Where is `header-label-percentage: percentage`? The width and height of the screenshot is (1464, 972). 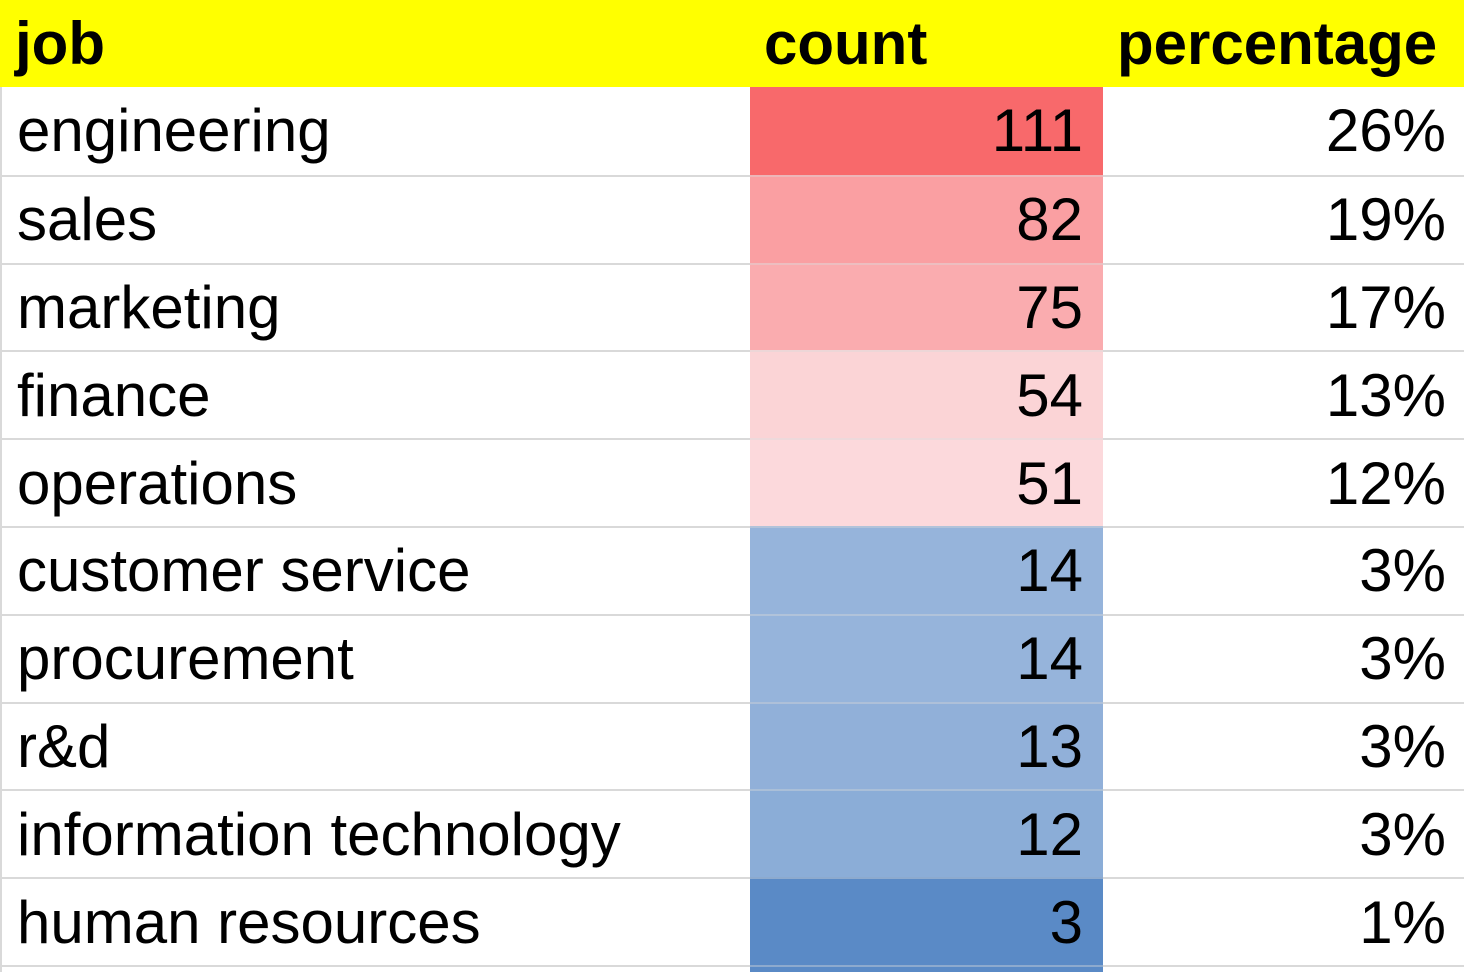
header-label-percentage: percentage is located at coordinates (1277, 43).